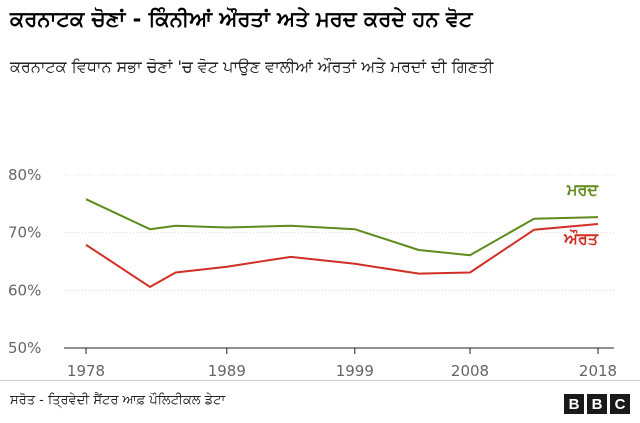 This screenshot has height=423, width=640. I want to click on bbc-logo: B B C, so click(597, 404).